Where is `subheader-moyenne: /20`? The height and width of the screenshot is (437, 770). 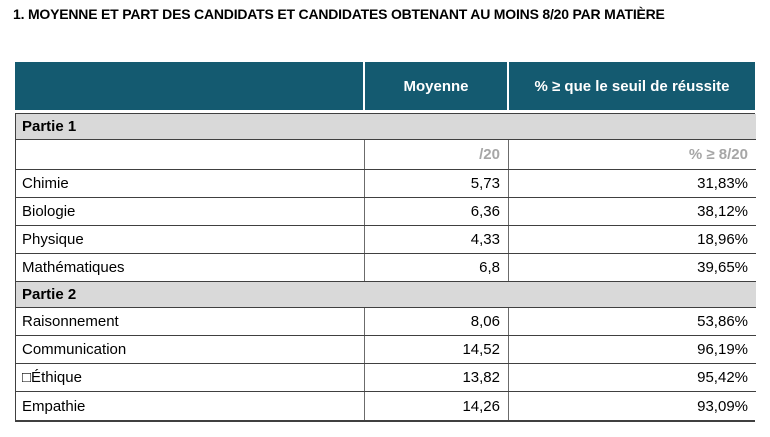
subheader-moyenne: /20 is located at coordinates (436, 154).